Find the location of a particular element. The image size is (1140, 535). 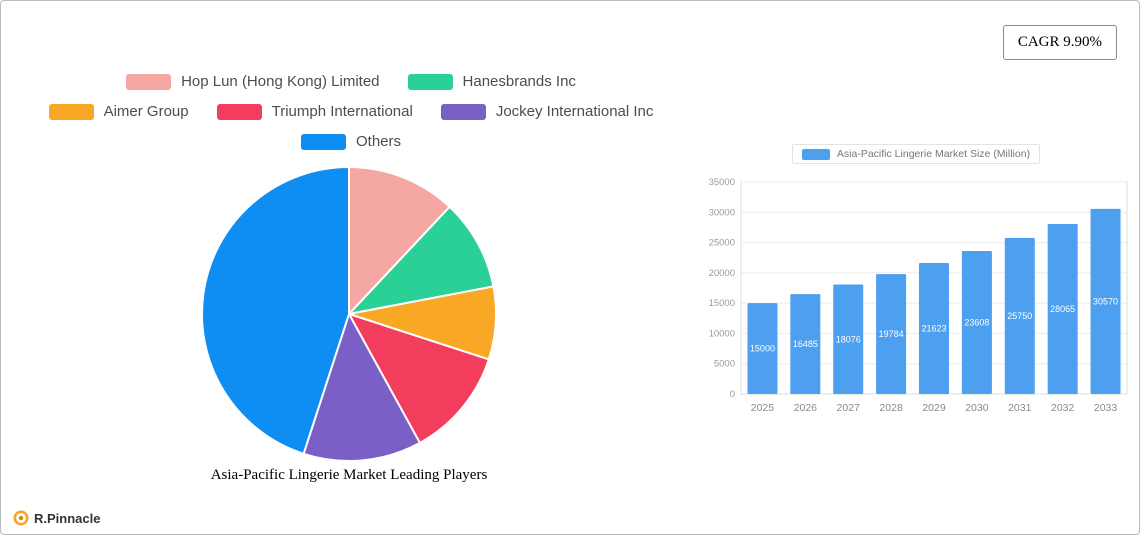

legend-item: Jockey International Inc is located at coordinates (547, 111).